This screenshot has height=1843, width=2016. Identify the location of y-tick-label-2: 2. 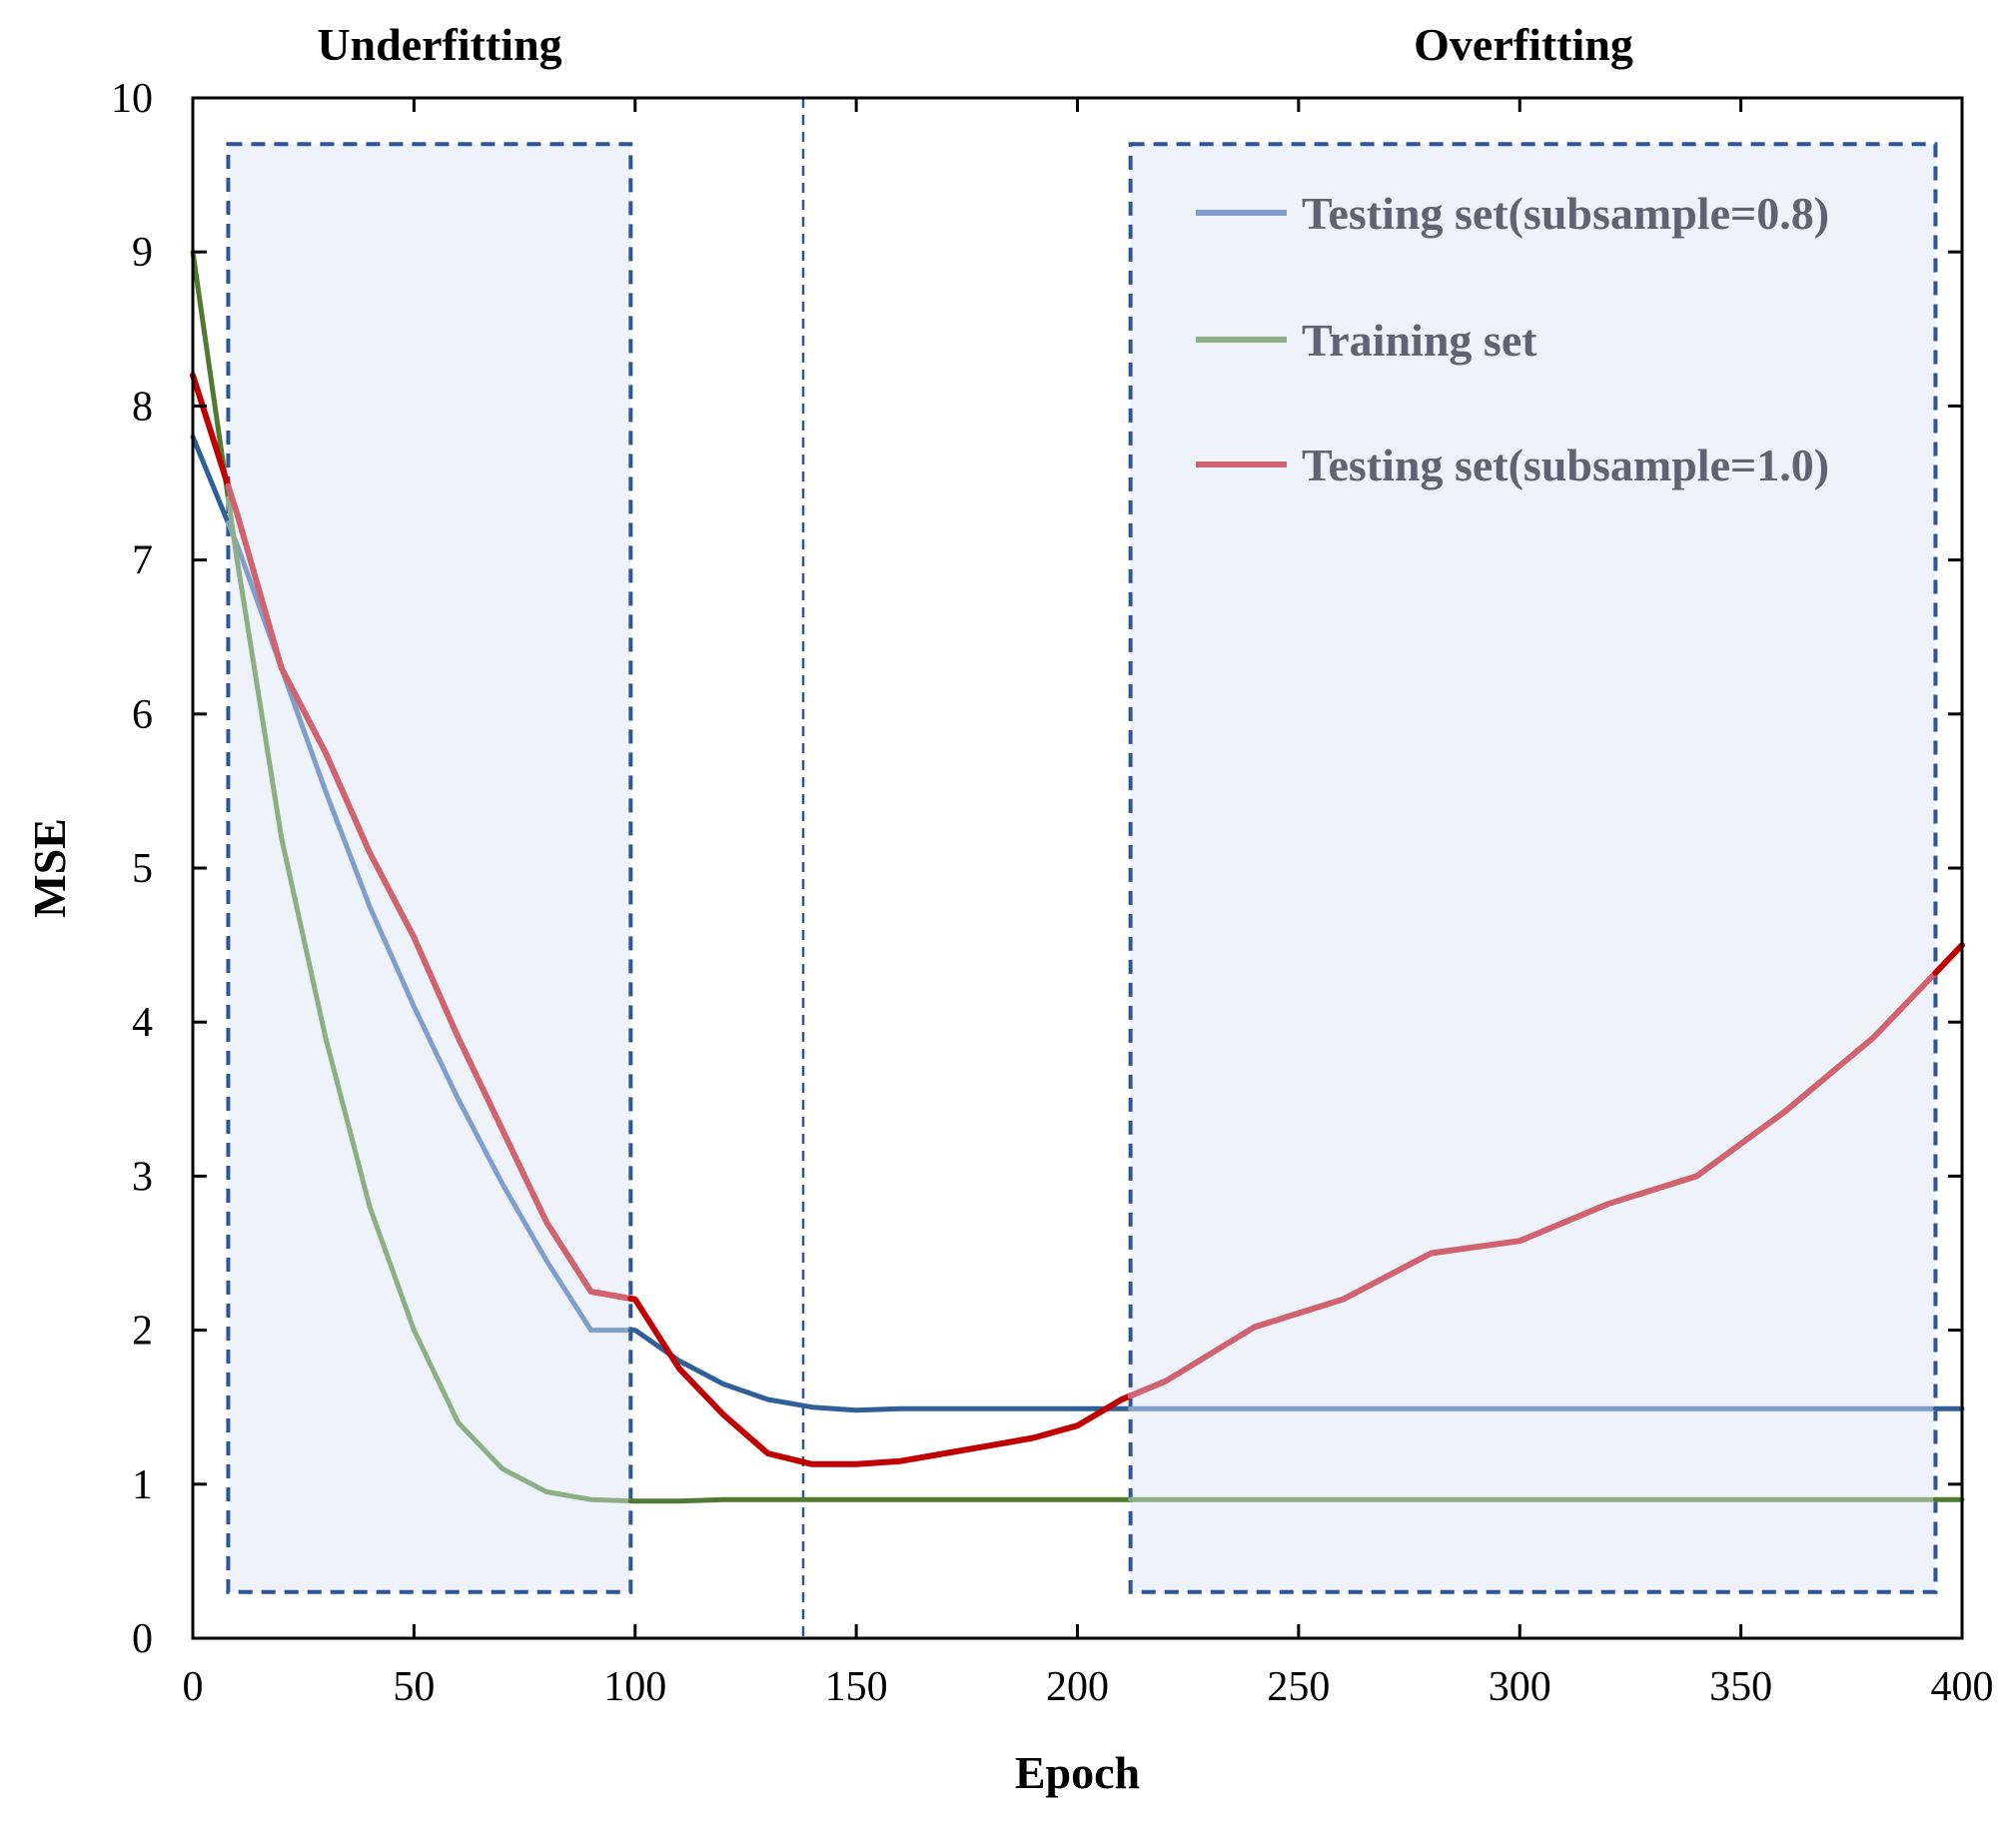
(142, 1332).